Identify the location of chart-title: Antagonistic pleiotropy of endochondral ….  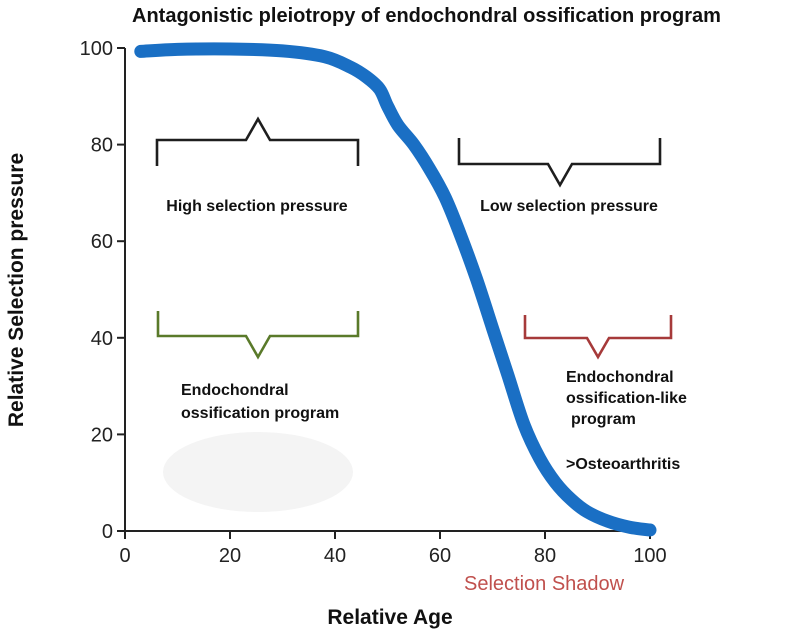
(426, 16).